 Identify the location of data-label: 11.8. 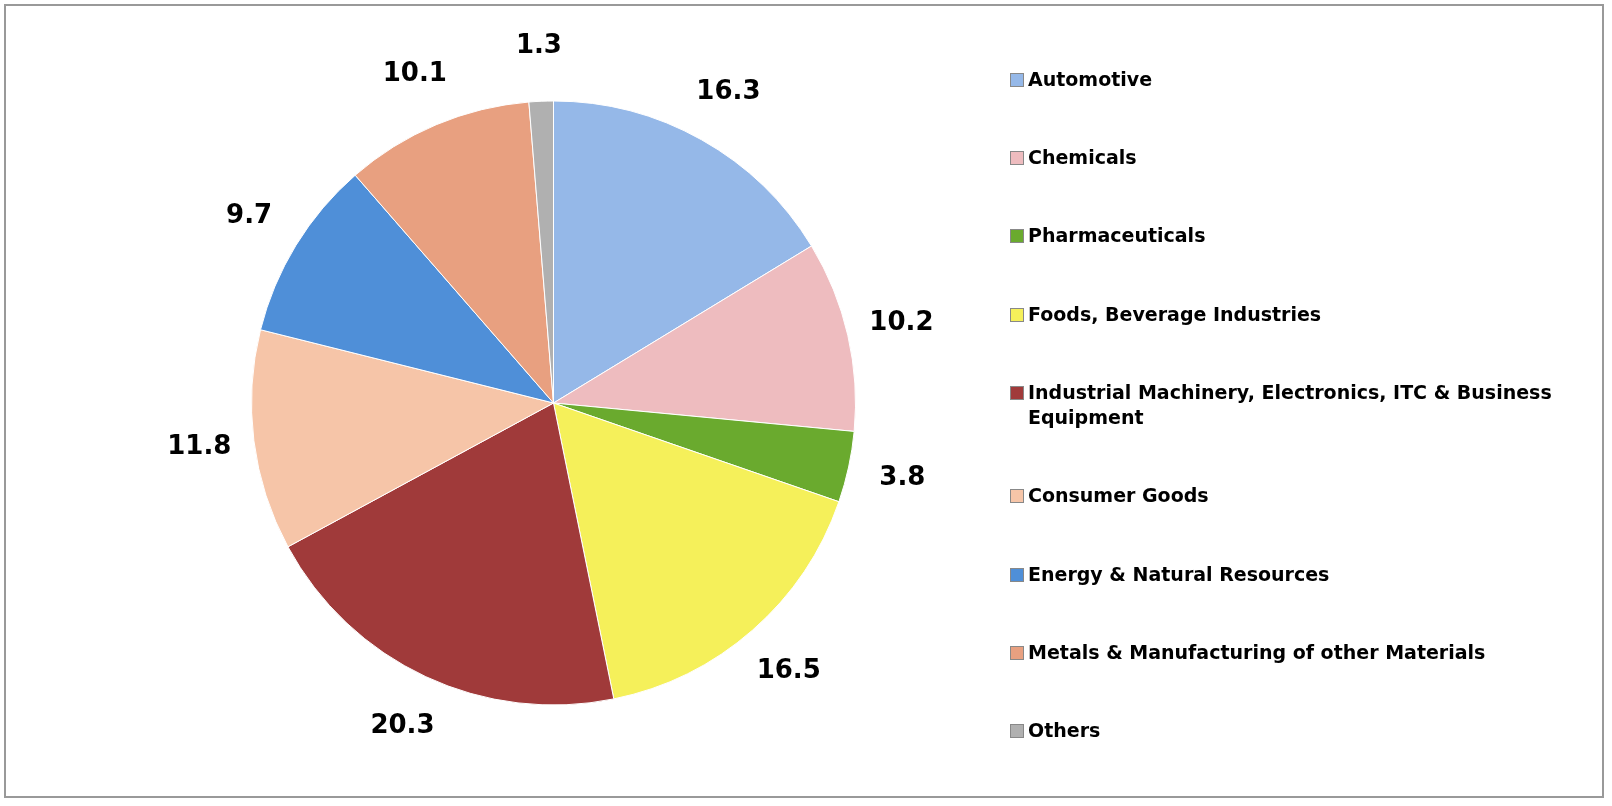
(199, 445).